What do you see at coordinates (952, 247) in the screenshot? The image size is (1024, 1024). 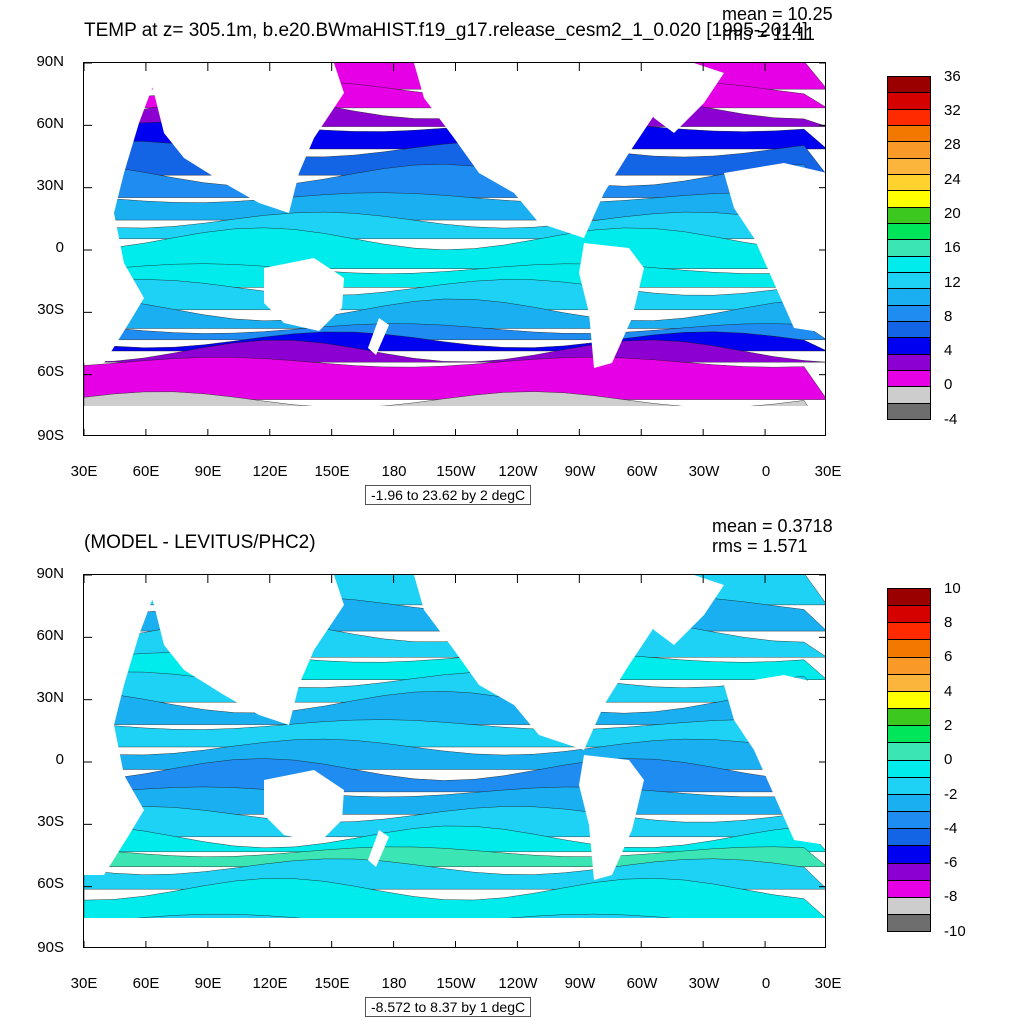 I see `colorbar-label: 16` at bounding box center [952, 247].